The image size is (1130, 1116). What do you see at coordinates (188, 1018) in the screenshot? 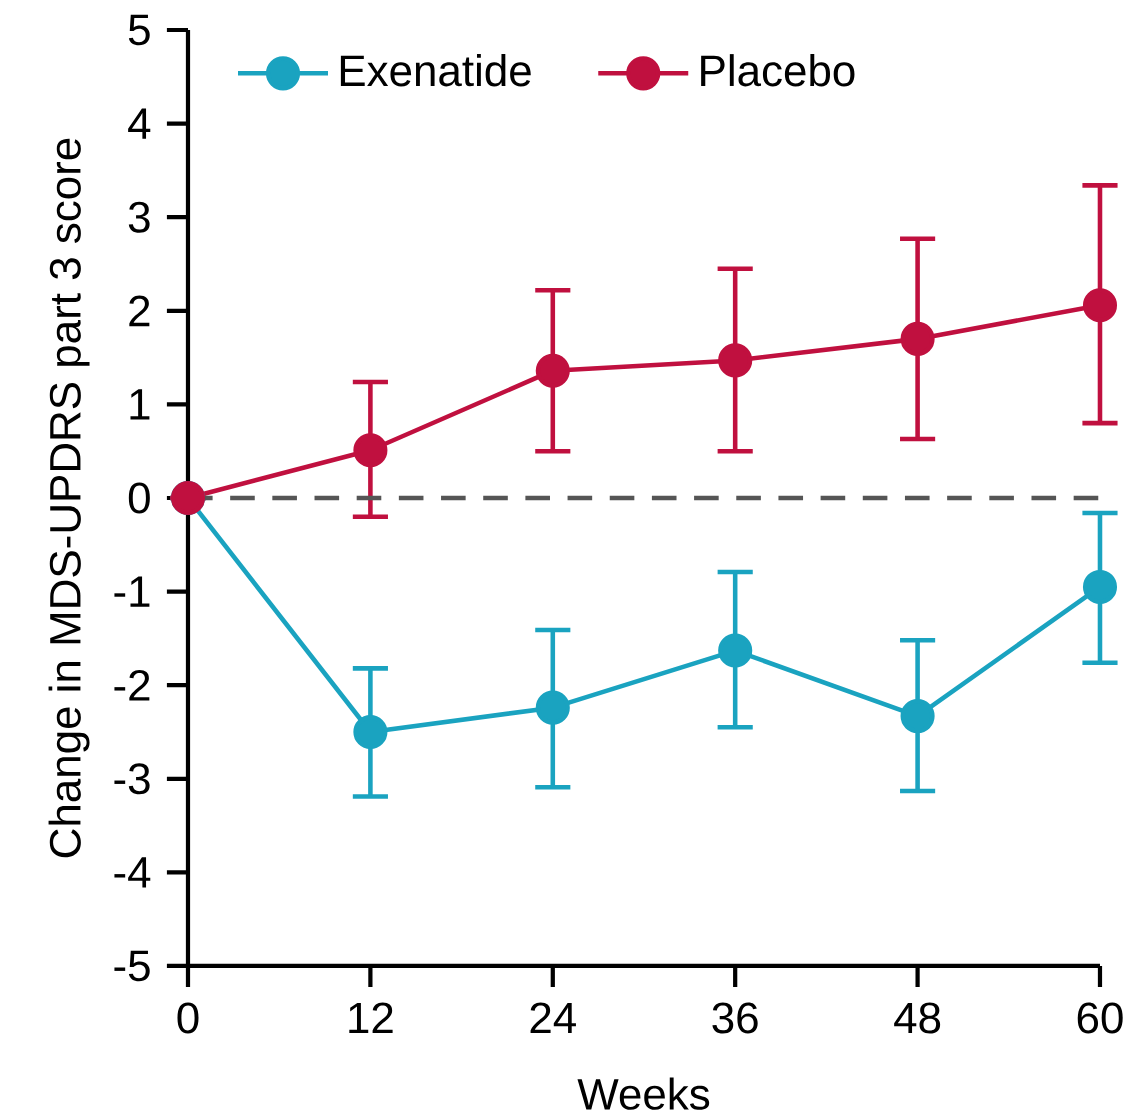
I see `x-tick-label: 0` at bounding box center [188, 1018].